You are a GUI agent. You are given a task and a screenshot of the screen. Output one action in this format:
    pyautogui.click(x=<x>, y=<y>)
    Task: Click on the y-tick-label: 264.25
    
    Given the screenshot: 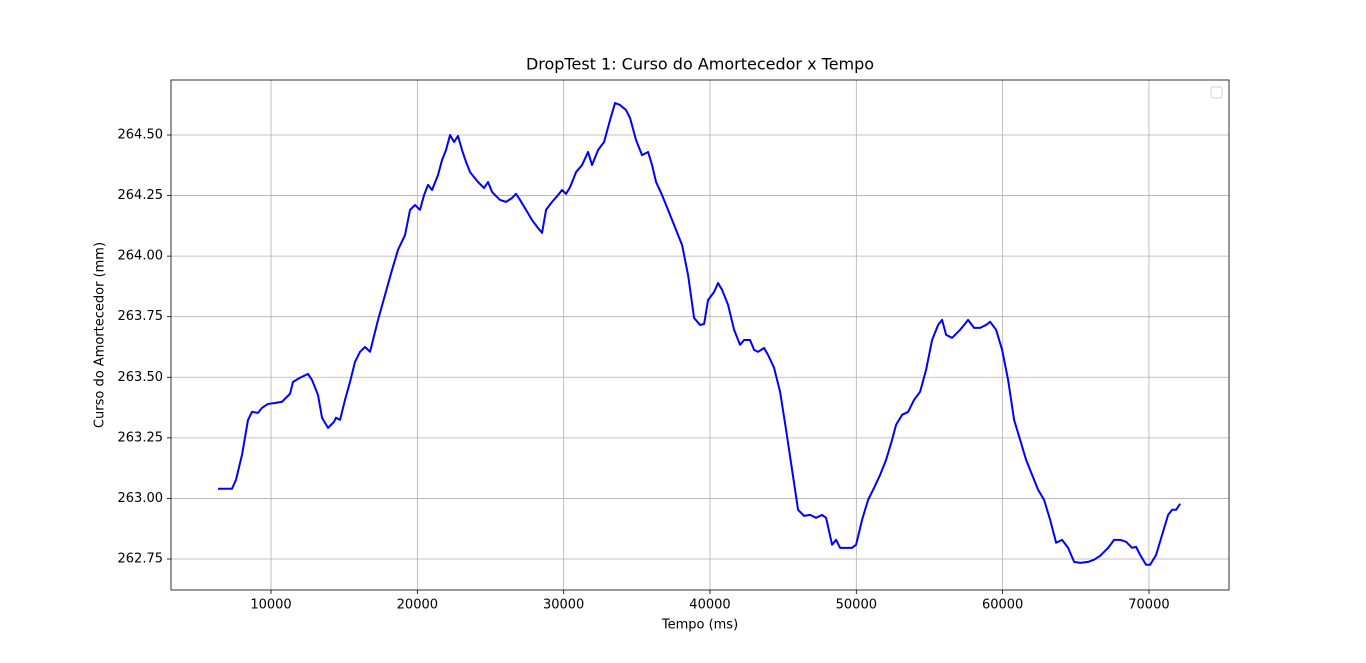 What is the action you would take?
    pyautogui.click(x=141, y=195)
    